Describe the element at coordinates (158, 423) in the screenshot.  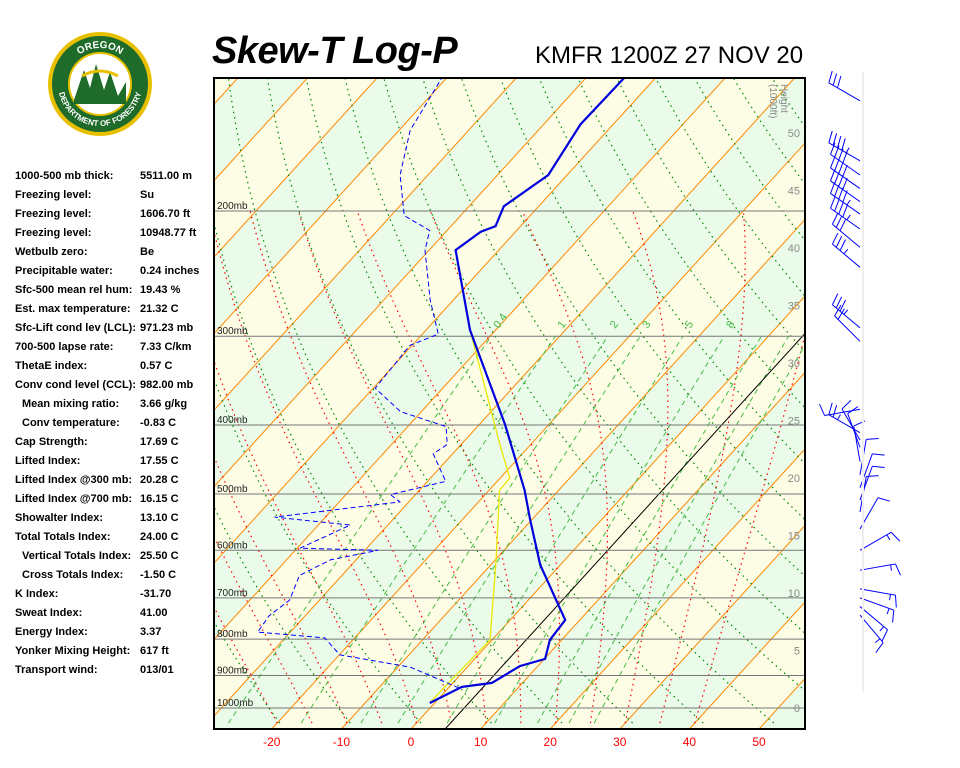
I see `stat-value: -0.83 C` at that location.